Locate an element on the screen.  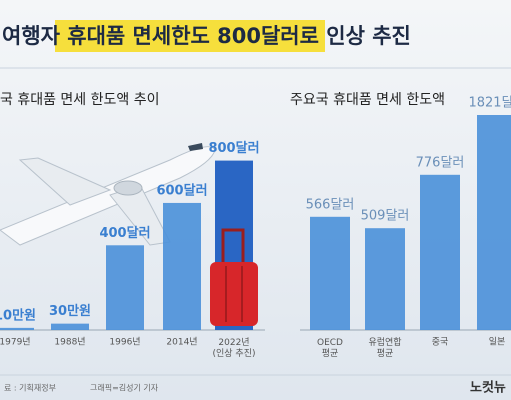
value-label: 509달러 is located at coordinates (385, 216).